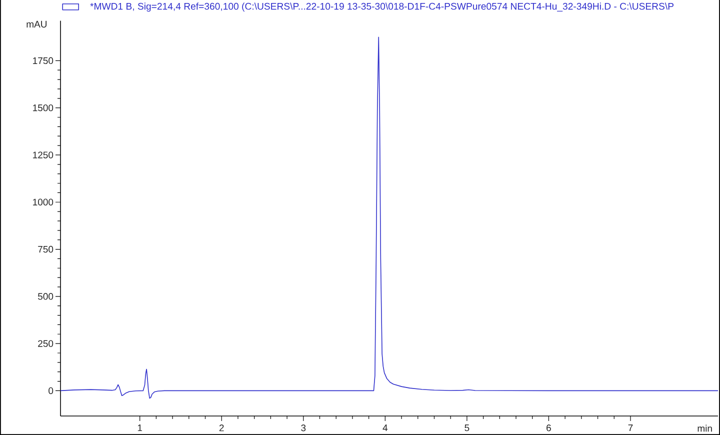 The image size is (720, 435). I want to click on y-tick-label: 1500, so click(43, 108).